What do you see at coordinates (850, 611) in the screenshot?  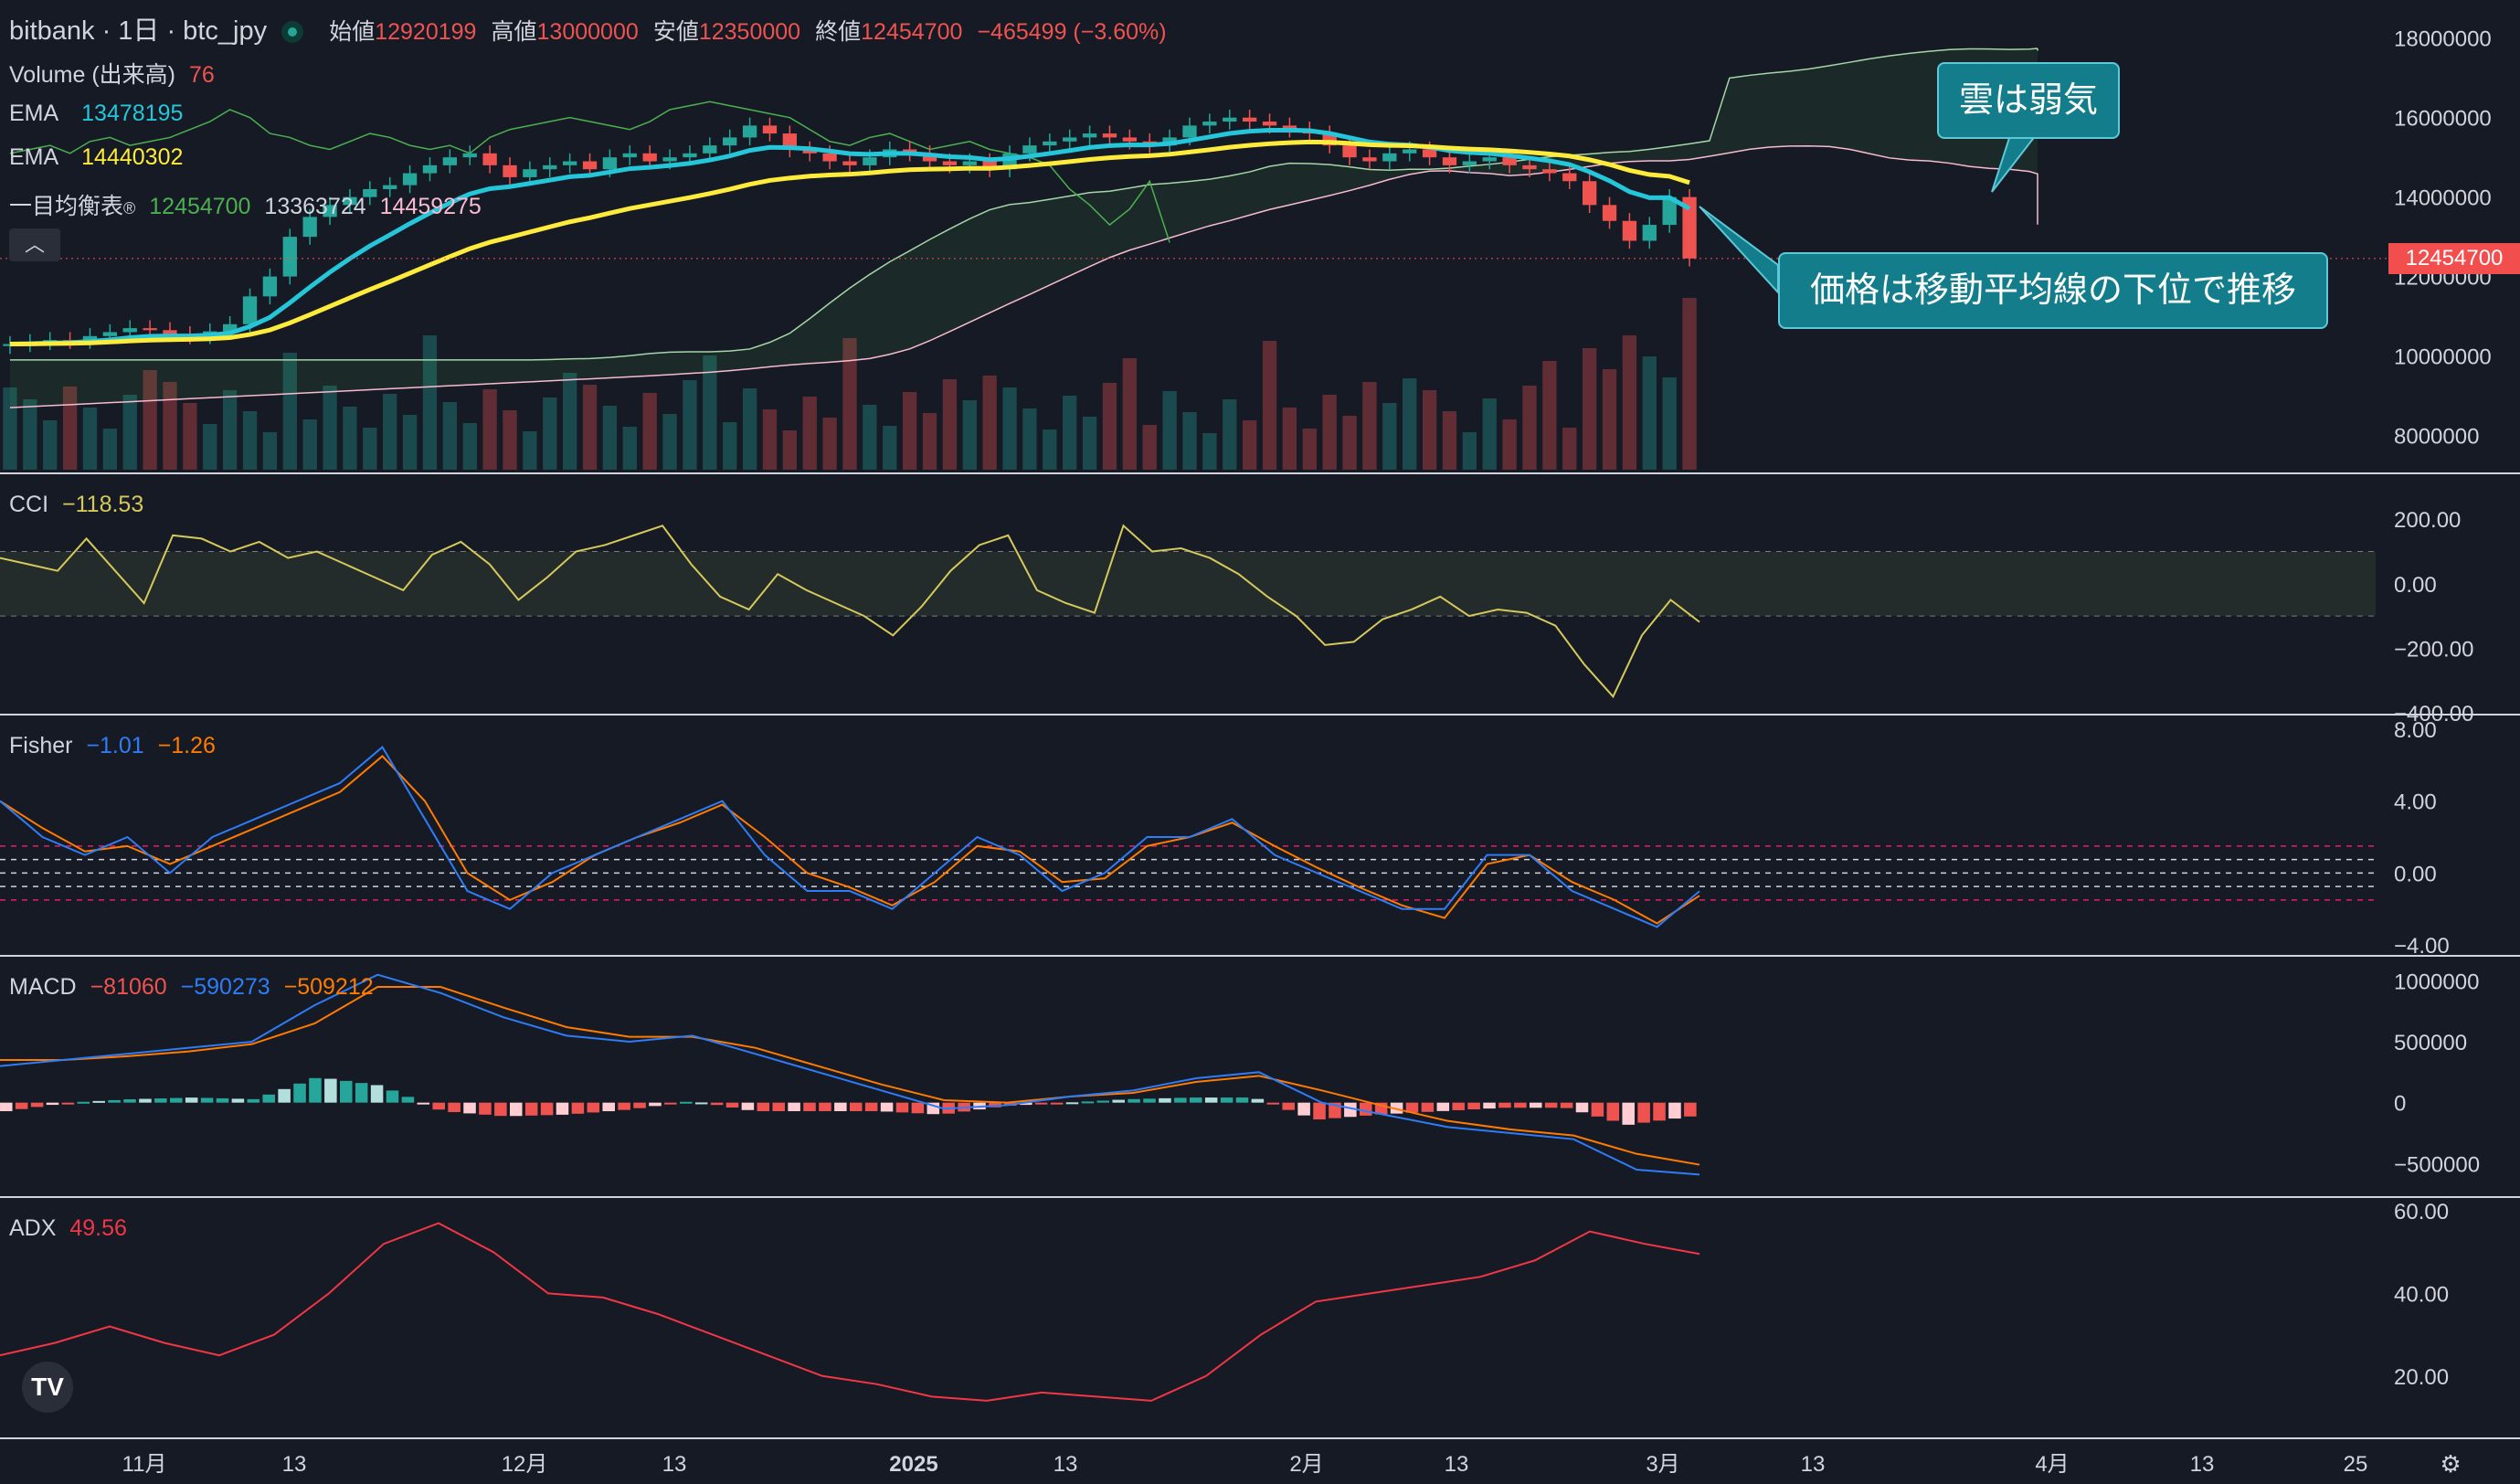 I see `cci-line` at bounding box center [850, 611].